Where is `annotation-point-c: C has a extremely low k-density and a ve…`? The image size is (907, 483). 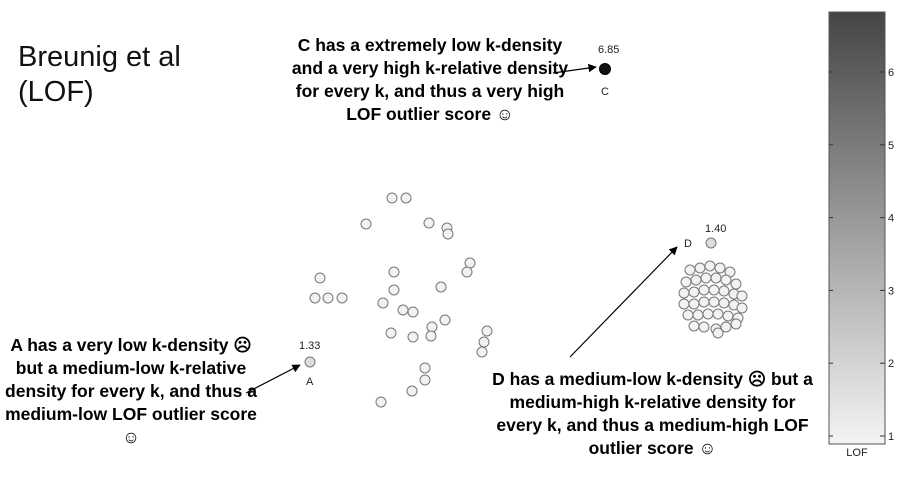 annotation-point-c: C has a extremely low k-density and a ve… is located at coordinates (430, 79).